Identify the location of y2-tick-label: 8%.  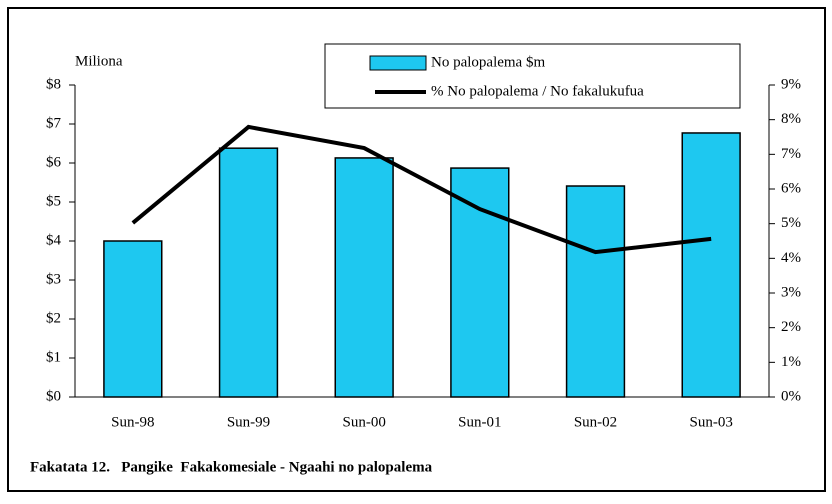
(791, 119).